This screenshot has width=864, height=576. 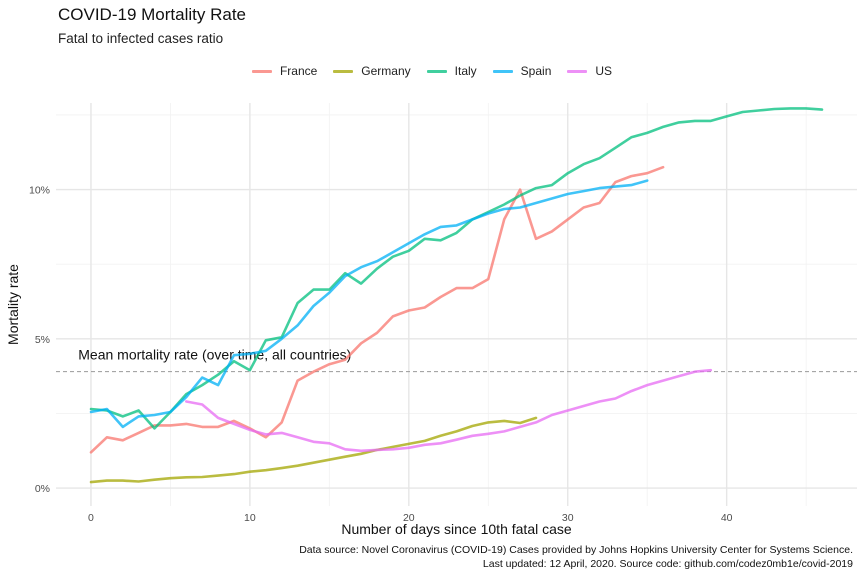 What do you see at coordinates (250, 518) in the screenshot?
I see `x-tick-label: 10` at bounding box center [250, 518].